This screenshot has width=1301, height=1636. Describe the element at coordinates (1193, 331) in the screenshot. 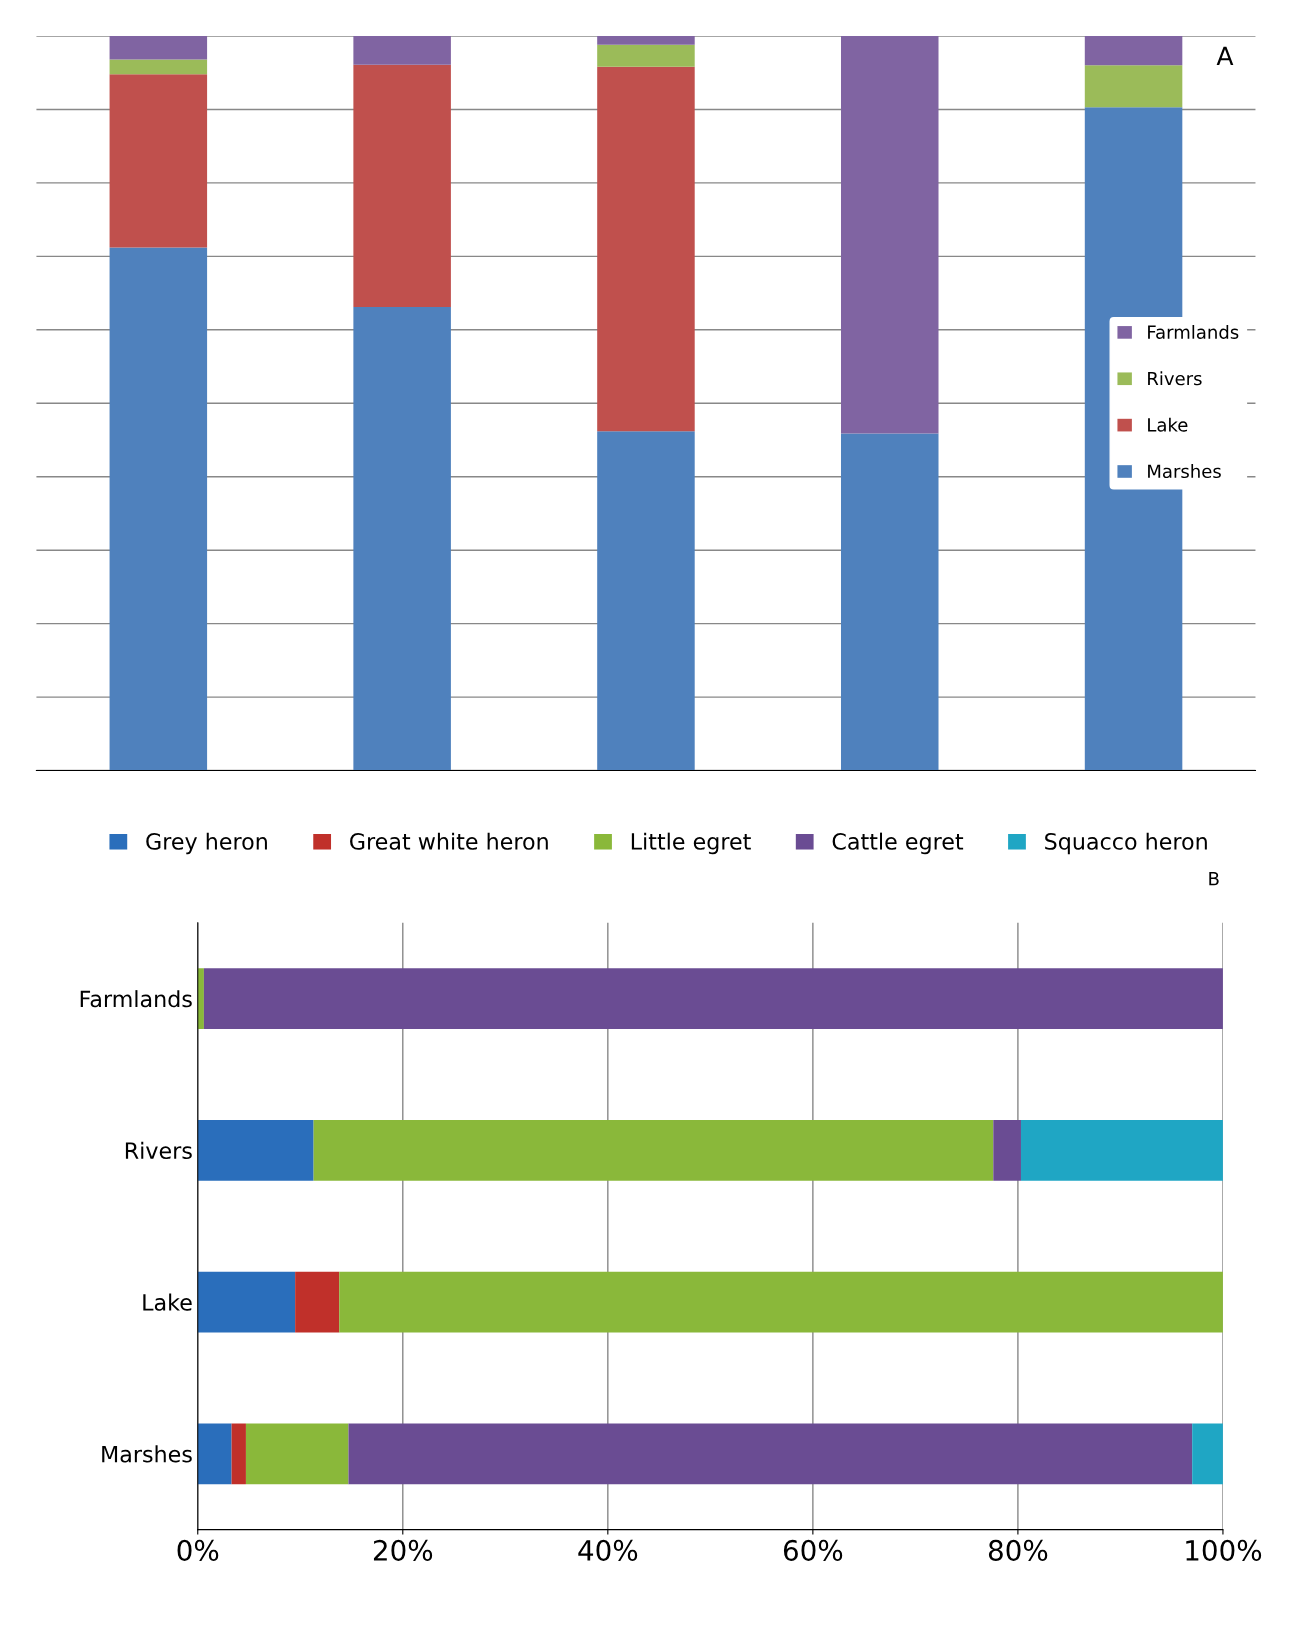

I see `legend-label: Farmlands` at that location.